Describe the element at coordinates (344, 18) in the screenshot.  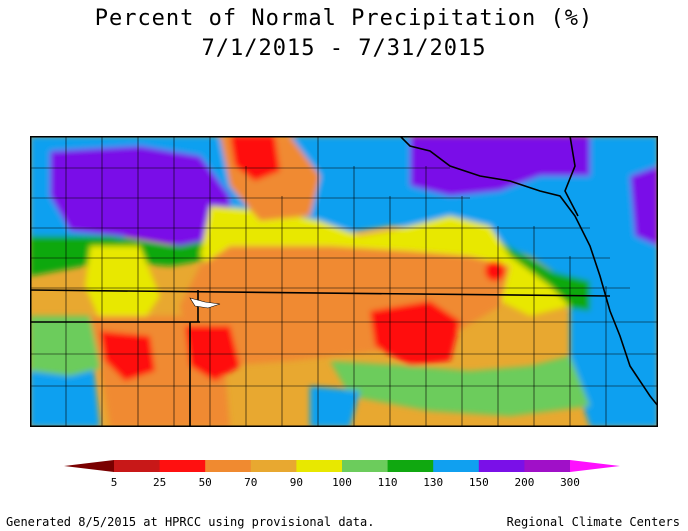
I see `map-title: Percent of Normal Precipitation (%)` at that location.